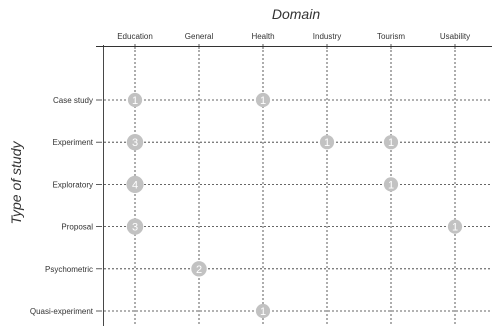 The width and height of the screenshot is (492, 331). I want to click on bubble-count-education-case-study: 1, so click(135, 101).